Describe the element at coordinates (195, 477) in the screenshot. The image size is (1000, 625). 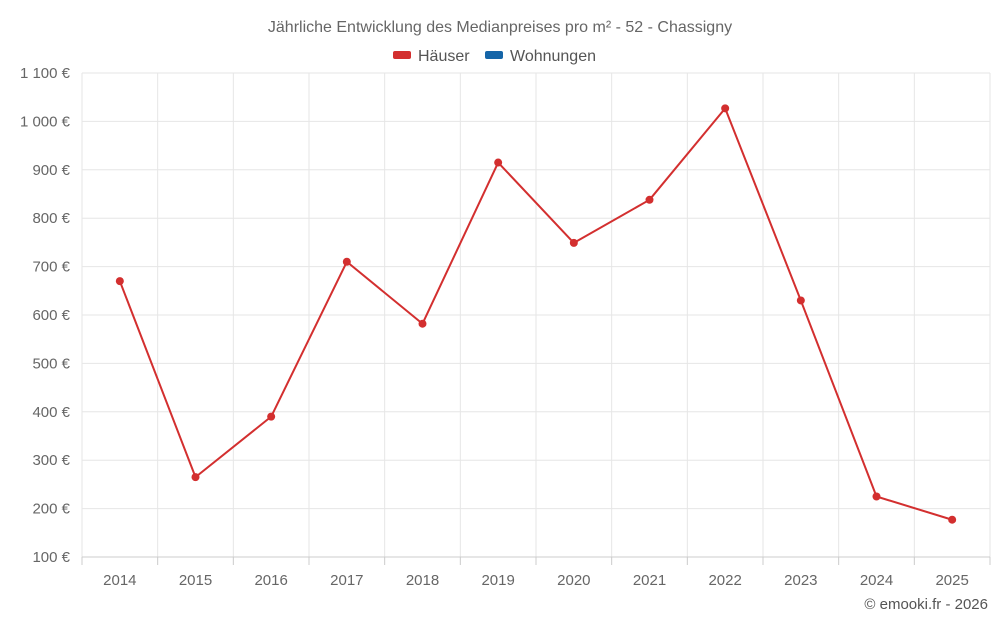
I see `data-point-2015` at that location.